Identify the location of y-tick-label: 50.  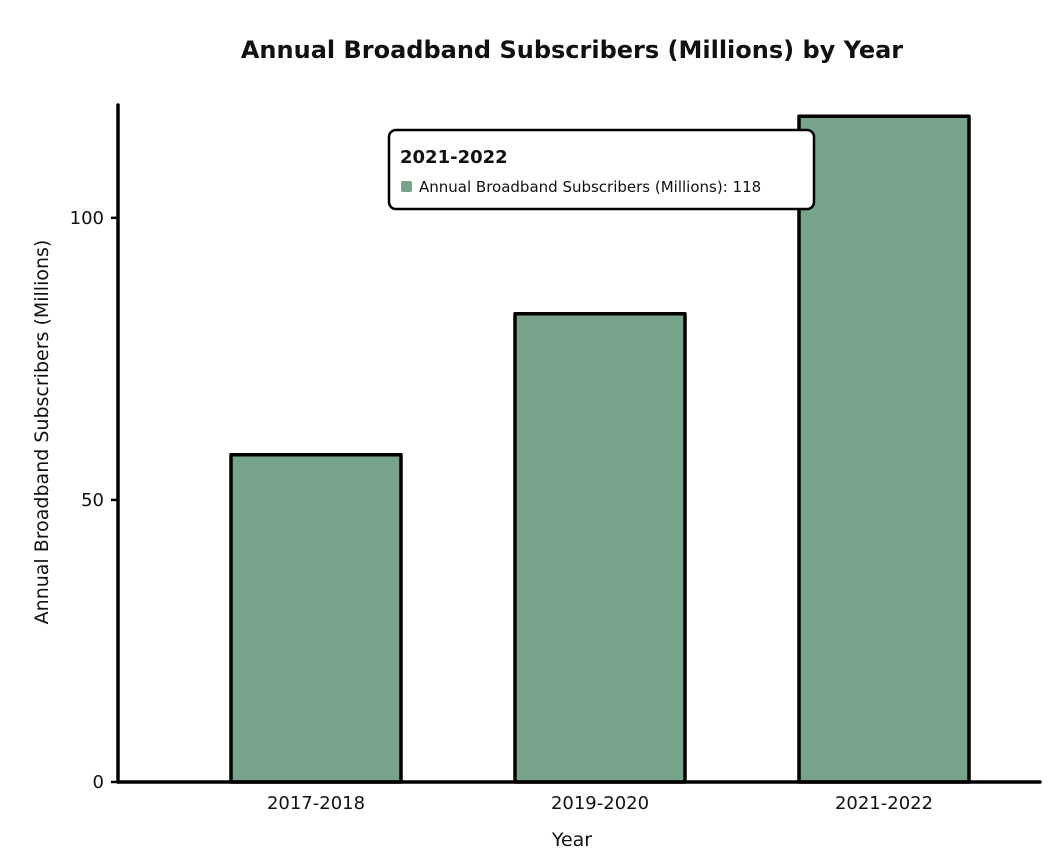
(92, 500).